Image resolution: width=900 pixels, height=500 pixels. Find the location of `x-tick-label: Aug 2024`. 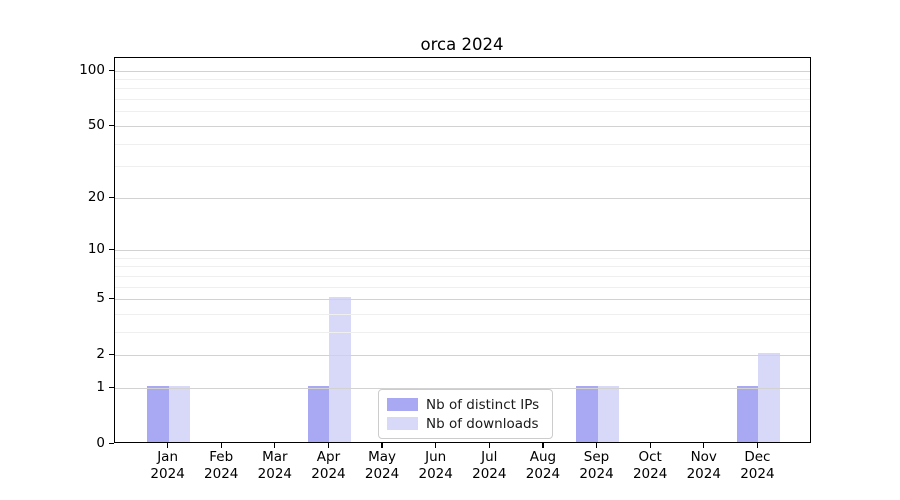

x-tick-label: Aug 2024 is located at coordinates (543, 465).